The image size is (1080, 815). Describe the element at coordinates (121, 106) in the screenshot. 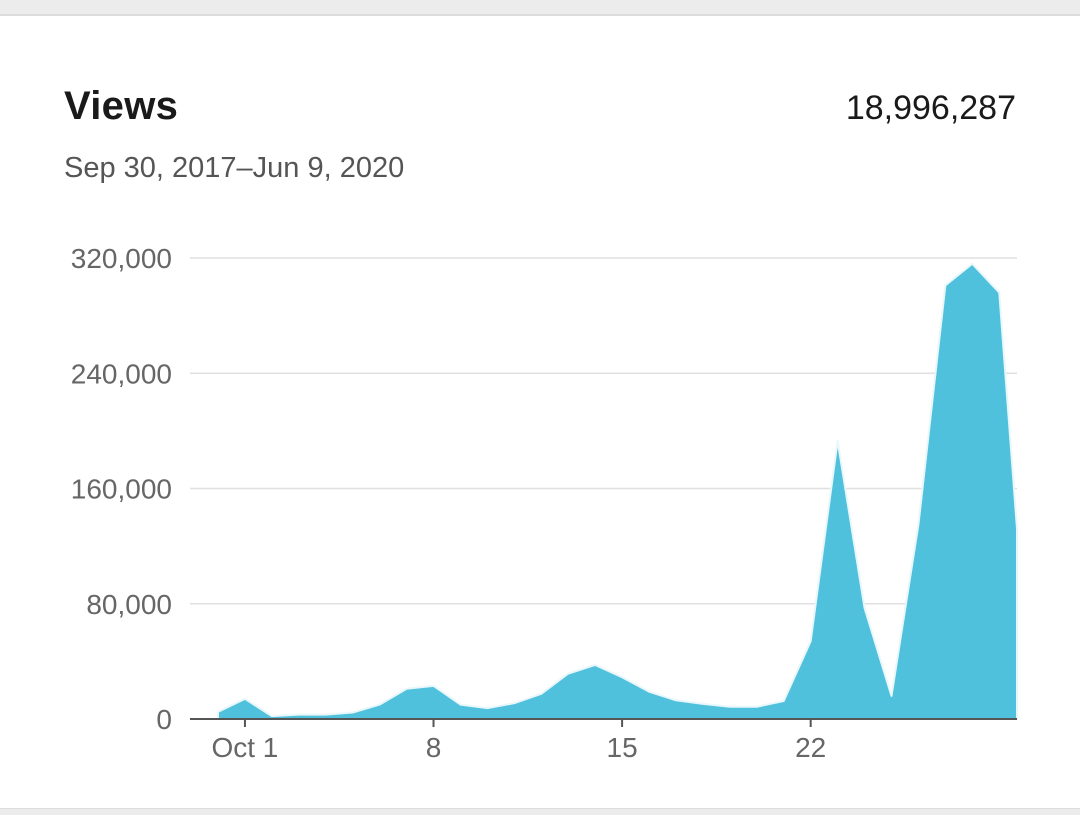

I see `chart-title: Views` at that location.